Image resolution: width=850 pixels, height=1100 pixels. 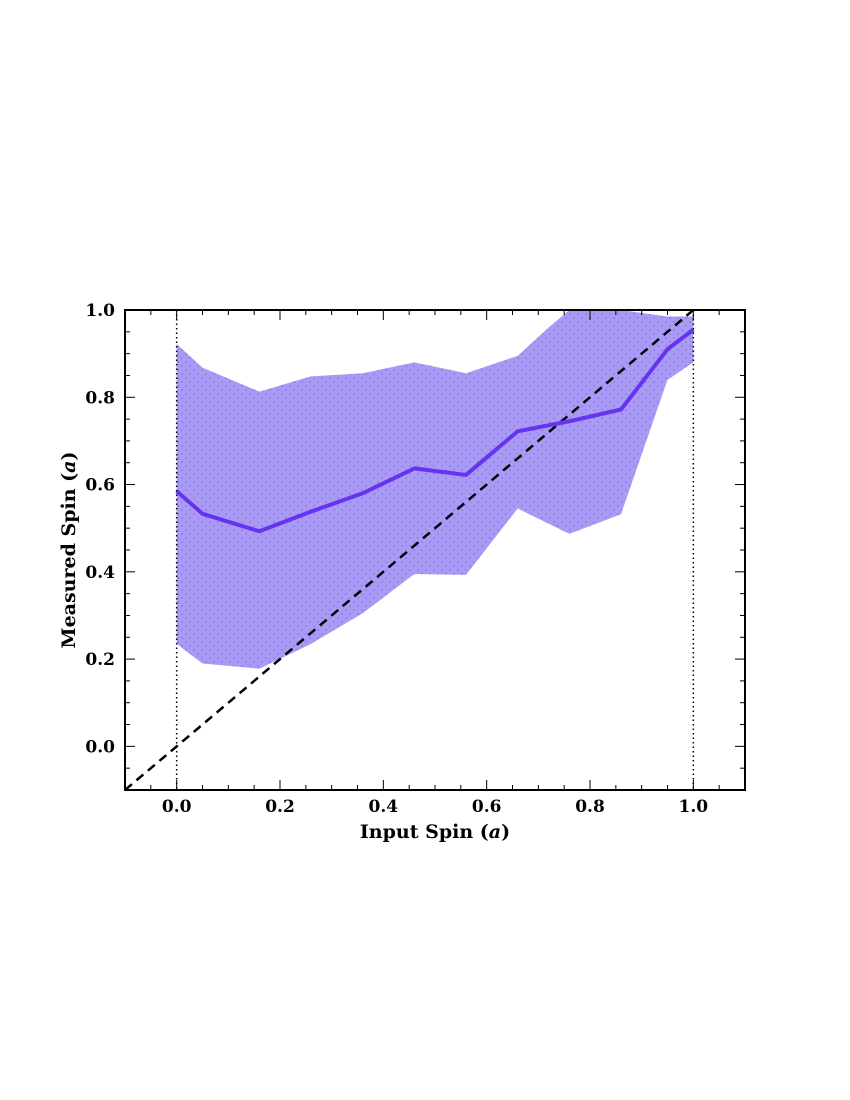 I want to click on x-tick-label: 0.4, so click(x=384, y=807).